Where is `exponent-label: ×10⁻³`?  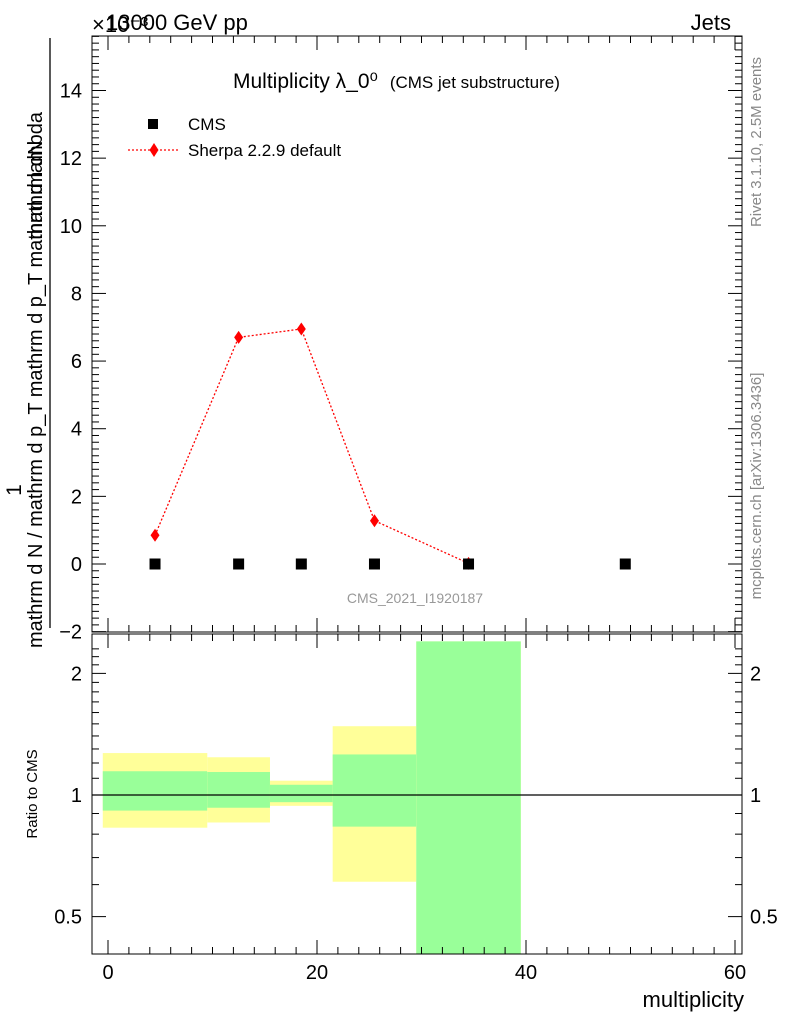
exponent-label: ×10⁻³ is located at coordinates (120, 24).